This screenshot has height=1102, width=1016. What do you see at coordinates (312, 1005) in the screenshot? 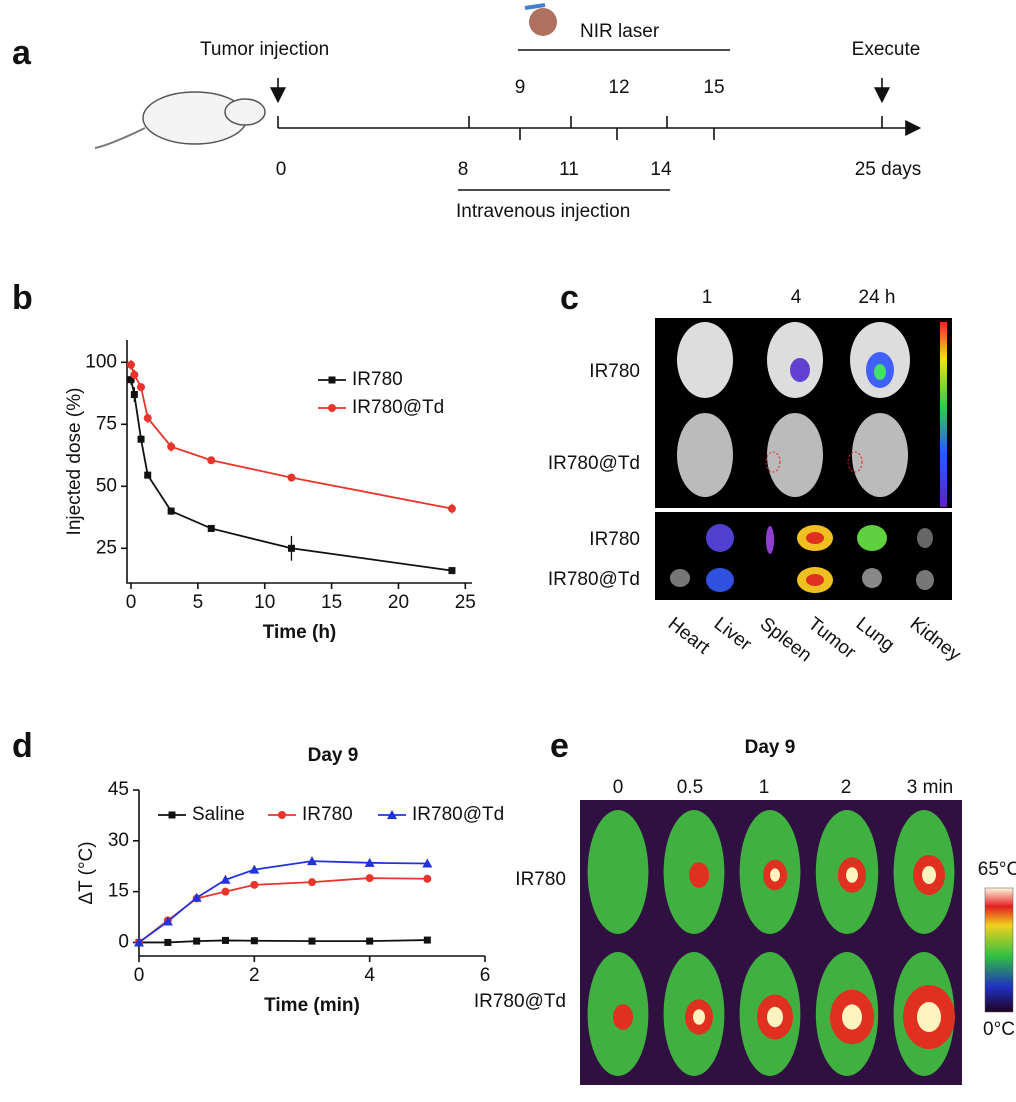
I see `x-axis-label: Time (min)` at bounding box center [312, 1005].